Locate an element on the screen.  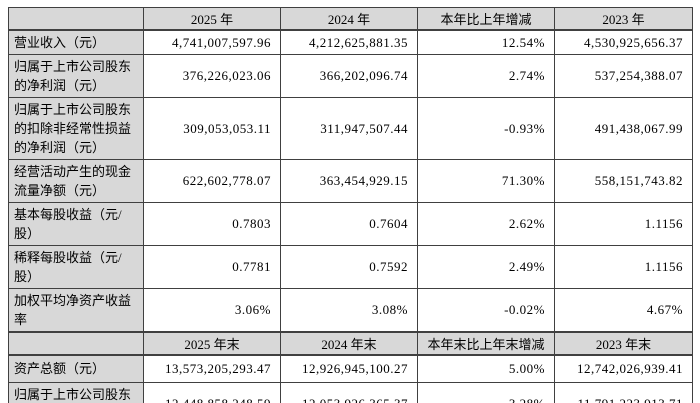
value-cell: 366,202,096.74 is located at coordinates (349, 76).